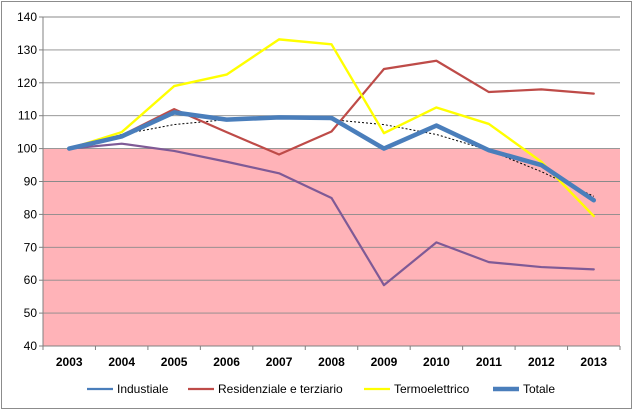 Image resolution: width=635 pixels, height=413 pixels. What do you see at coordinates (31, 280) in the screenshot?
I see `y-tick-label-60: 60` at bounding box center [31, 280].